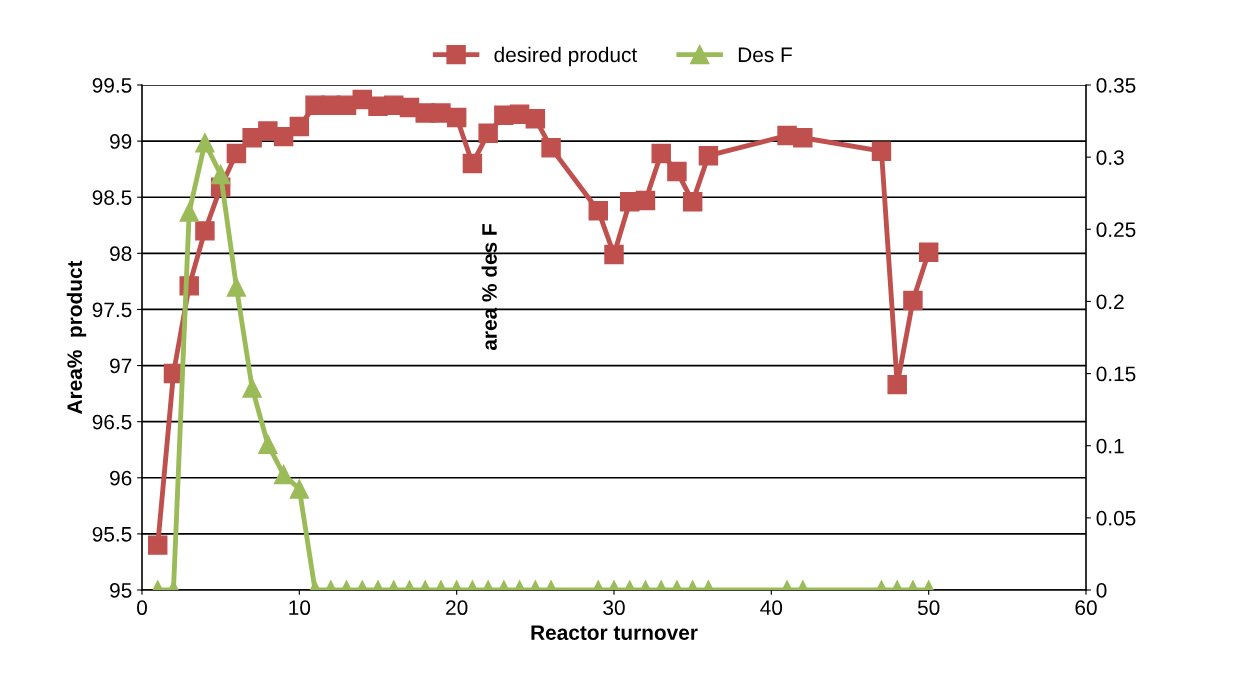 The height and width of the screenshot is (700, 1248). I want to click on x-tick-label: 30, so click(614, 608).